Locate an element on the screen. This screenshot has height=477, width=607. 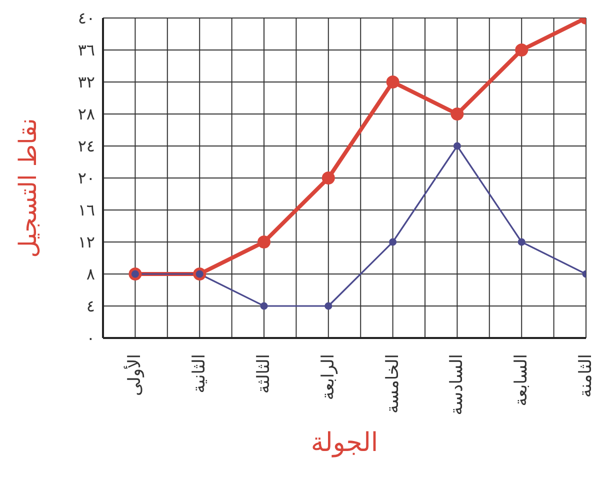
x-tick-label: الخامسة is located at coordinates (392, 384).